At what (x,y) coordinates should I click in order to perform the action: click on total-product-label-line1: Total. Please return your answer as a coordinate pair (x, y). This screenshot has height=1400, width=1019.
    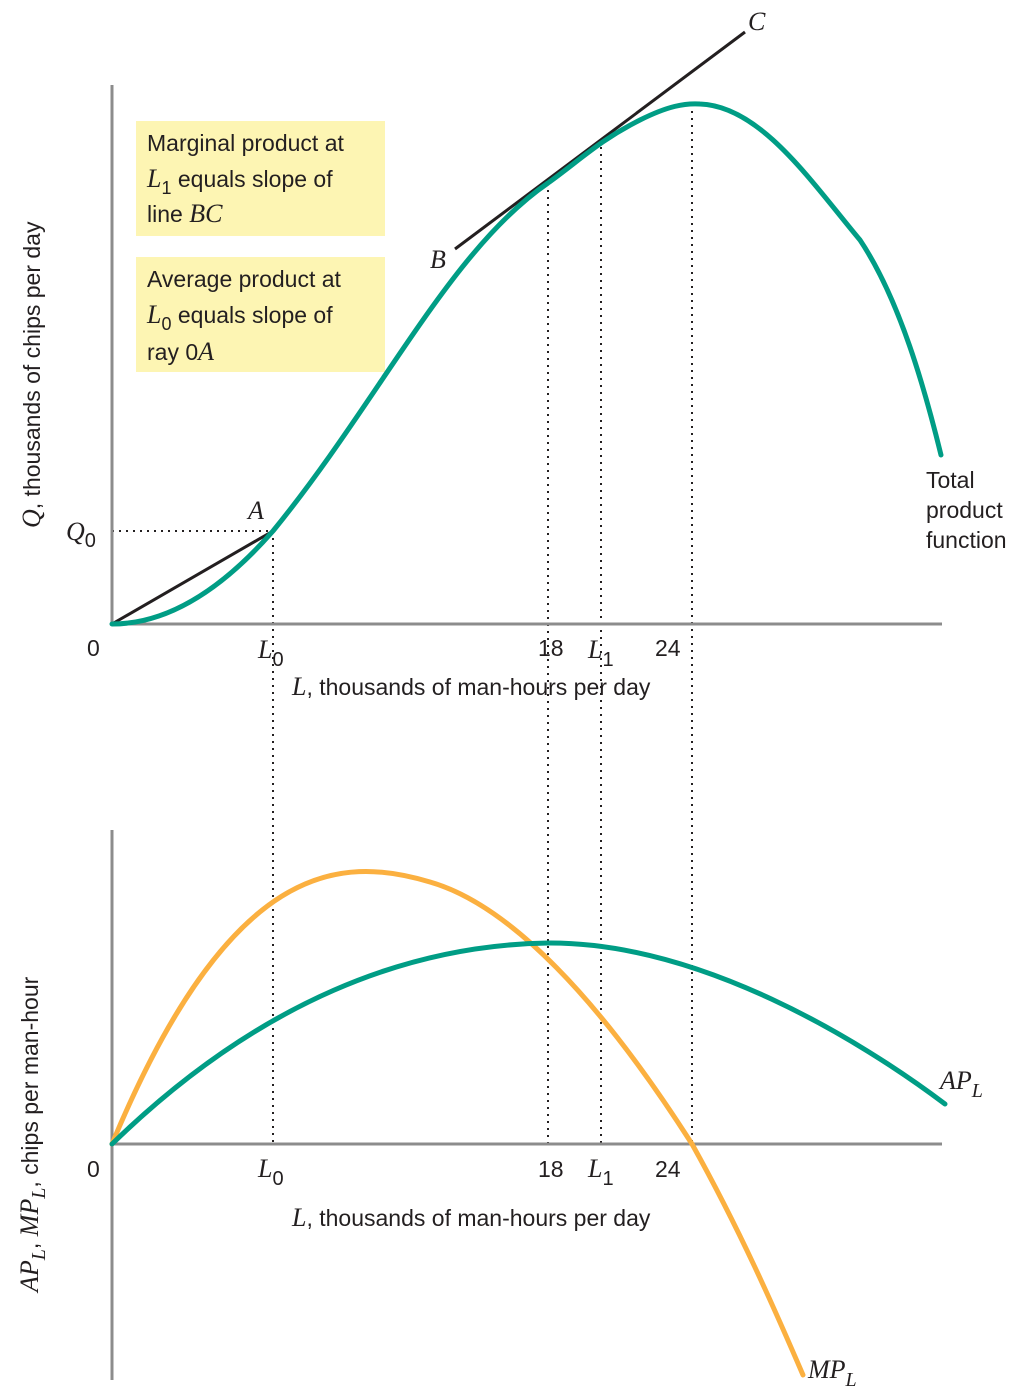
    Looking at the image, I should click on (950, 480).